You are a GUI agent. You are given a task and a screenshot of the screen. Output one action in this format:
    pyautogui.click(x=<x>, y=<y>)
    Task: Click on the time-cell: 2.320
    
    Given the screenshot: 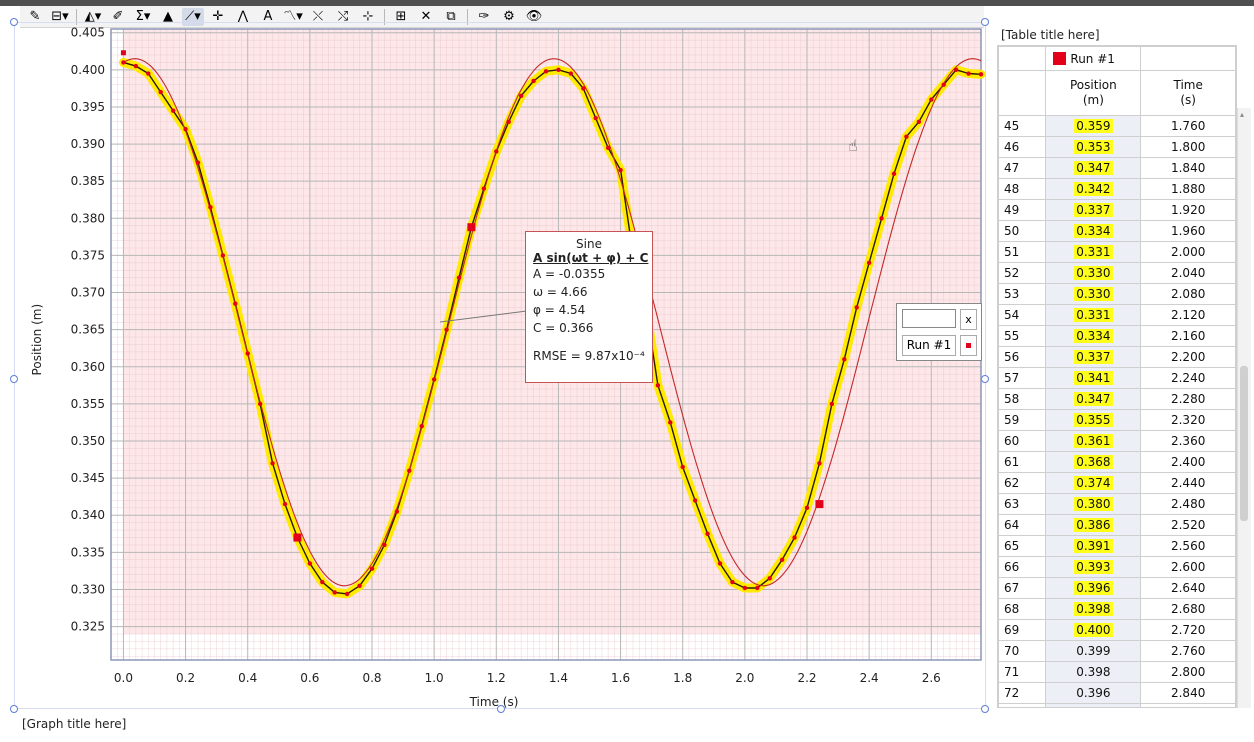 What is the action you would take?
    pyautogui.click(x=1188, y=420)
    